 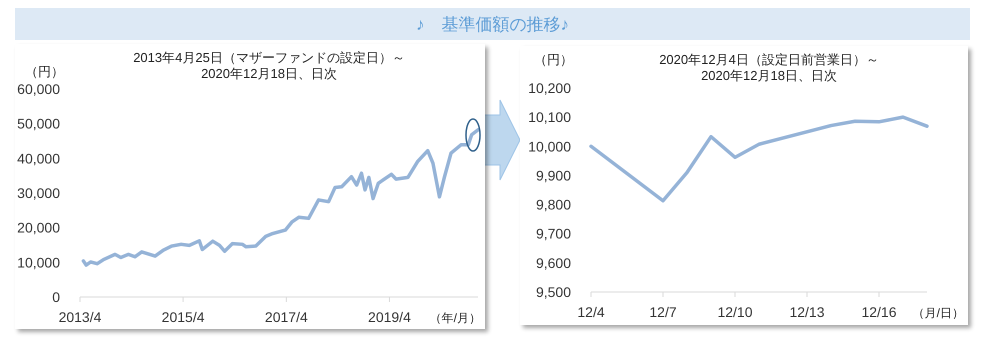 What do you see at coordinates (554, 175) in the screenshot?
I see `y-tick-label: 9,900` at bounding box center [554, 175].